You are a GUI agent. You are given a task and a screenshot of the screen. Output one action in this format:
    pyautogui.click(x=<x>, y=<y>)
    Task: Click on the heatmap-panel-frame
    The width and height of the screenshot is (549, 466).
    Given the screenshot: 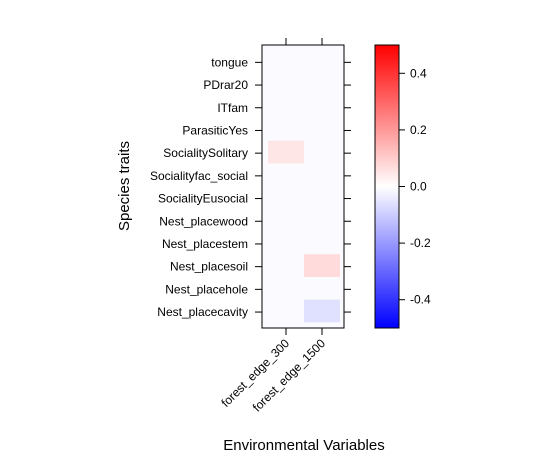 What is the action you would take?
    pyautogui.click(x=303, y=186)
    